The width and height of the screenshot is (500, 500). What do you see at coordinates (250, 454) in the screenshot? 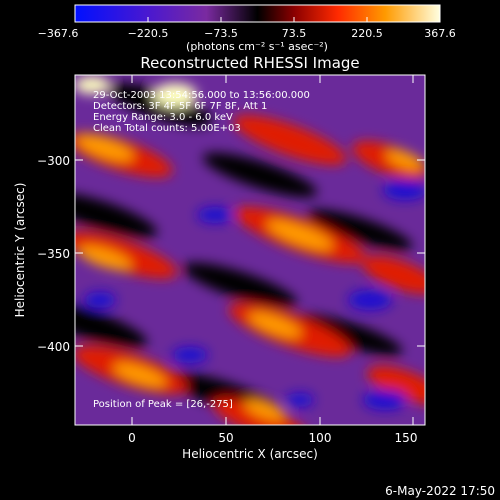
I see `x-axis-label: Heliocentric X (arcsec)` at bounding box center [250, 454].